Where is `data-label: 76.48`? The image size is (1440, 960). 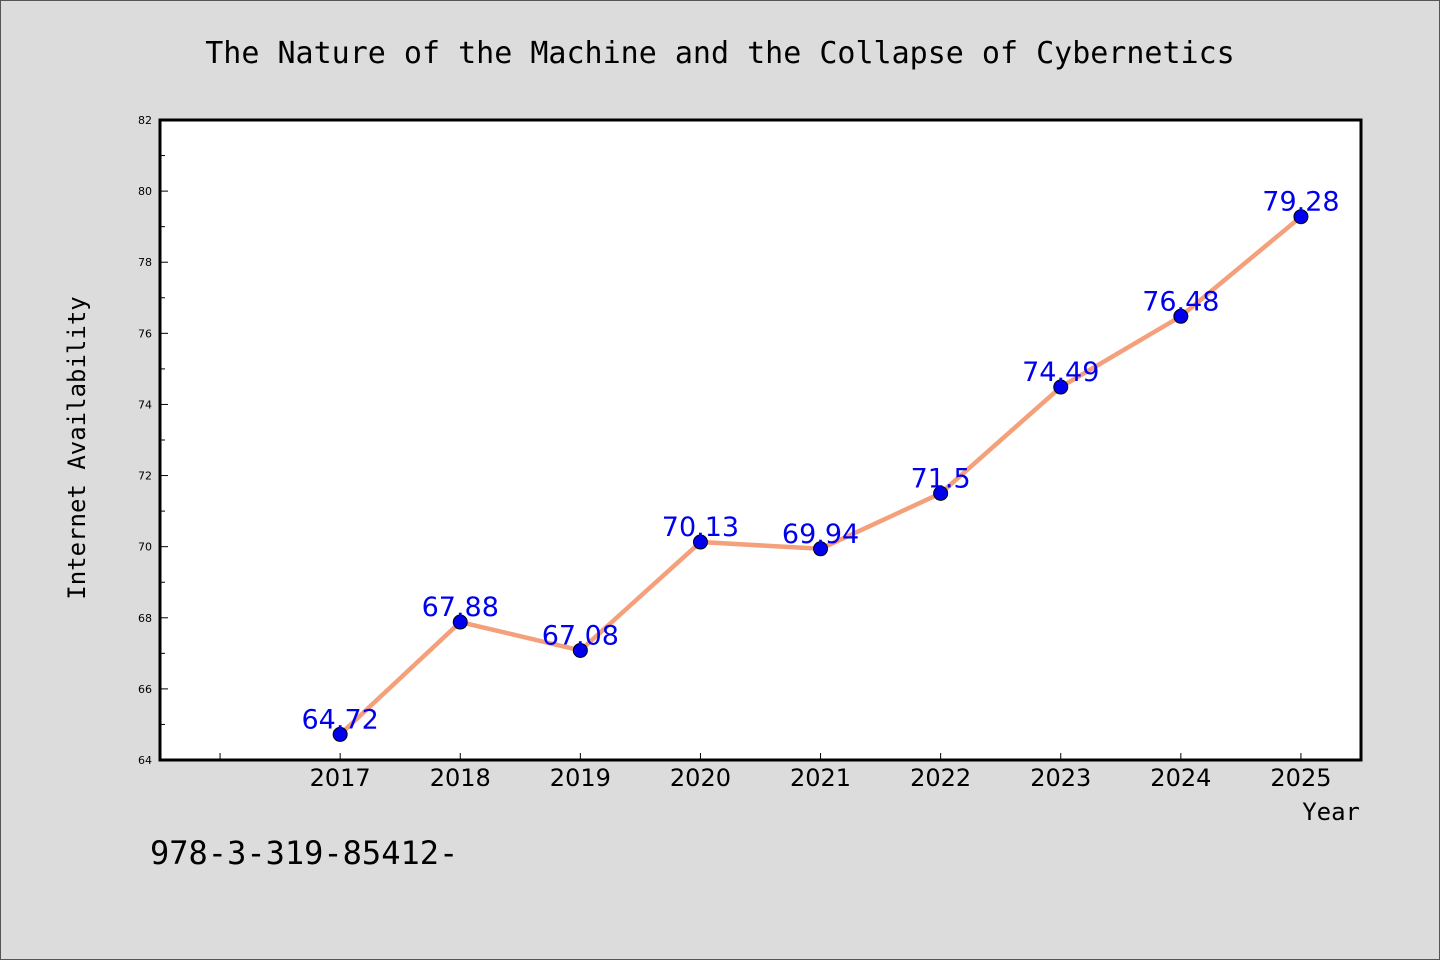
data-label: 76.48 is located at coordinates (1180, 301).